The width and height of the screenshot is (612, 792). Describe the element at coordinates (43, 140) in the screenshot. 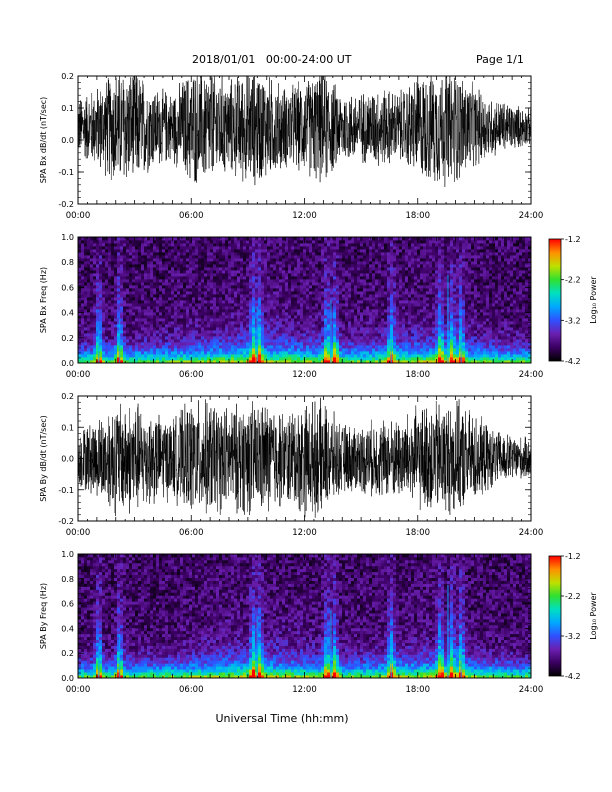

I see `y-axis-title: SPA Bx dB/dt (nT/sec)` at that location.